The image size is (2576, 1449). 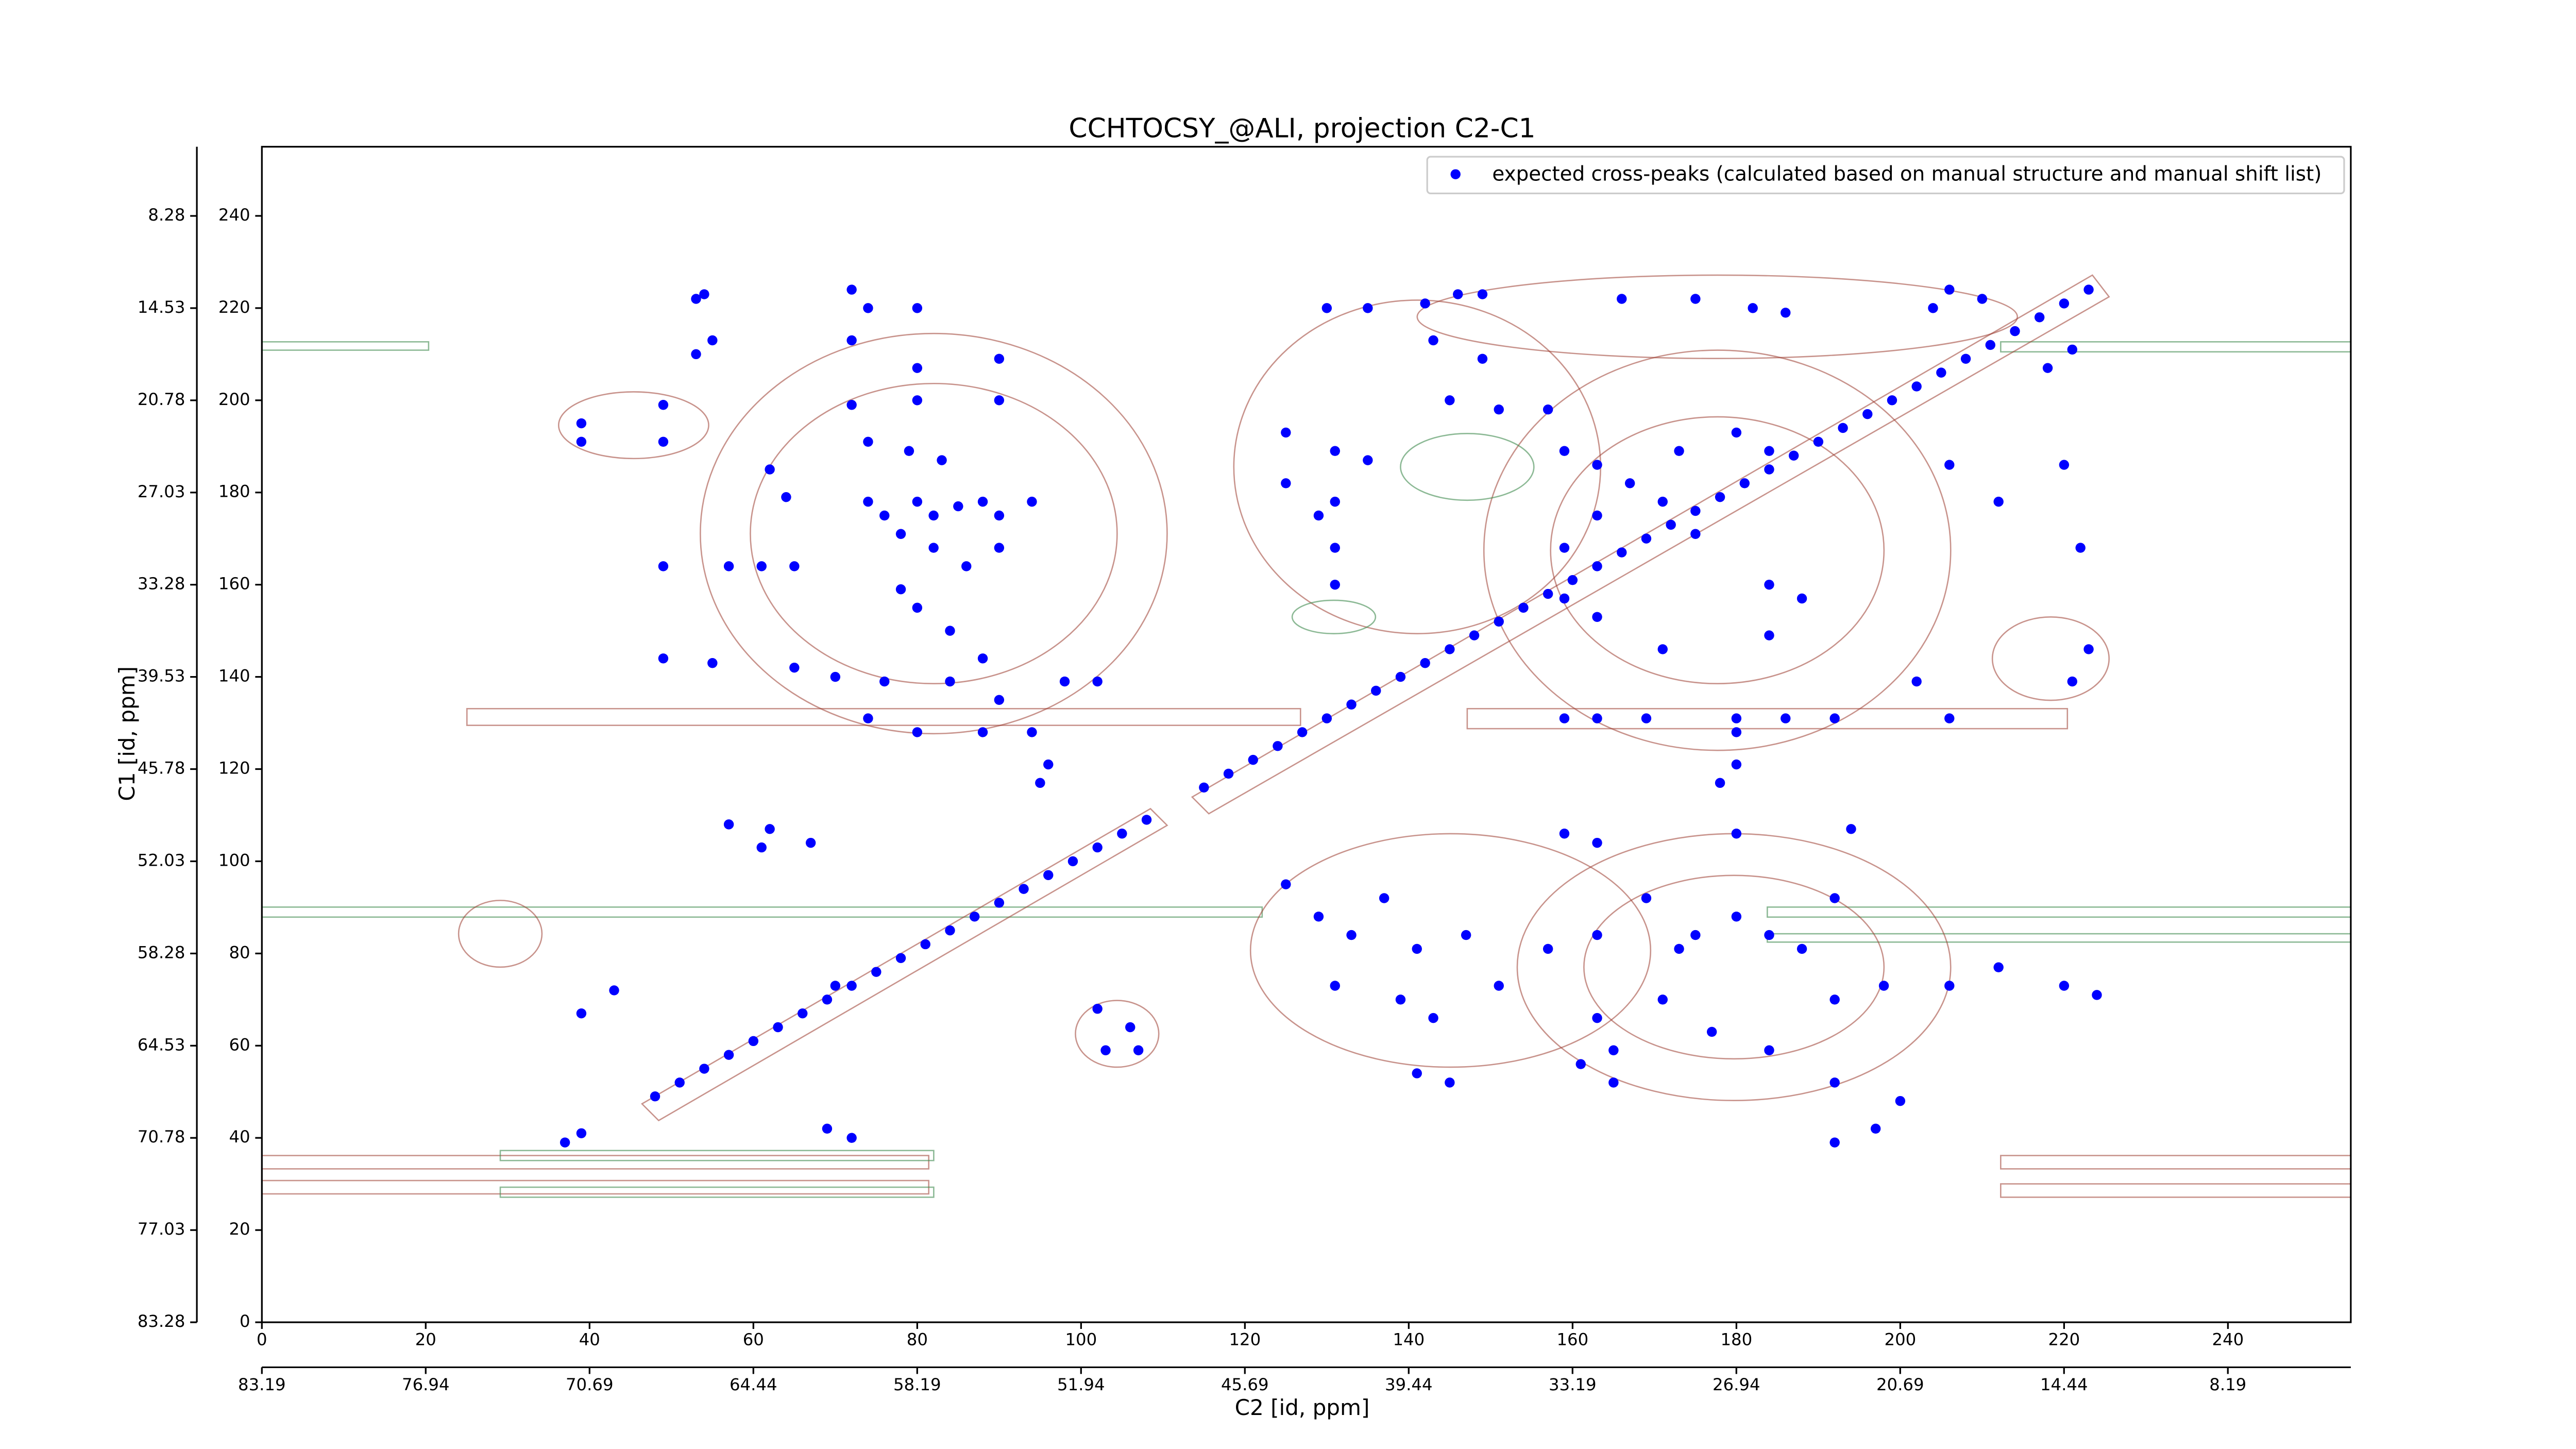 What do you see at coordinates (753, 1340) in the screenshot?
I see `x-tick-label: 60` at bounding box center [753, 1340].